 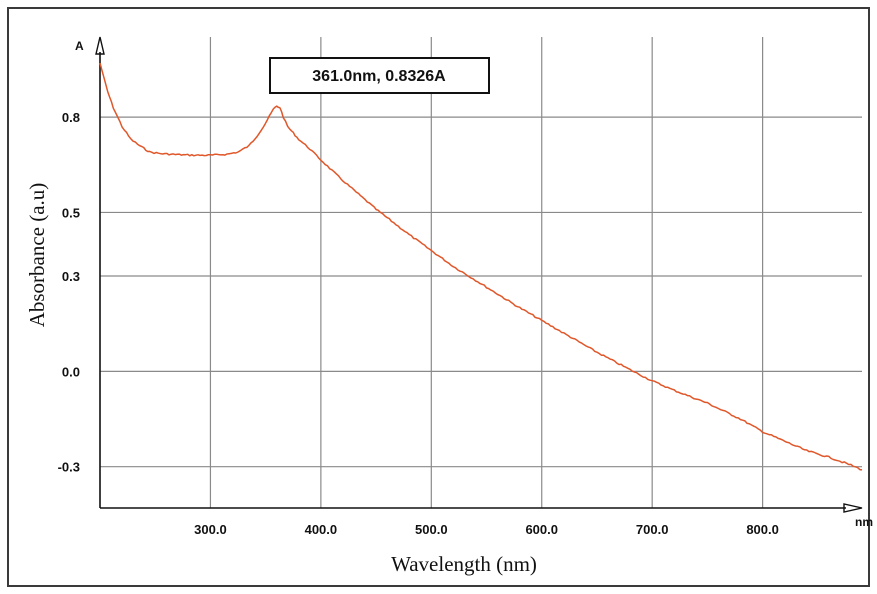 I want to click on y-tick-labels: -0.3 0.0 0.3 0.5 0.8, so click(x=69, y=292).